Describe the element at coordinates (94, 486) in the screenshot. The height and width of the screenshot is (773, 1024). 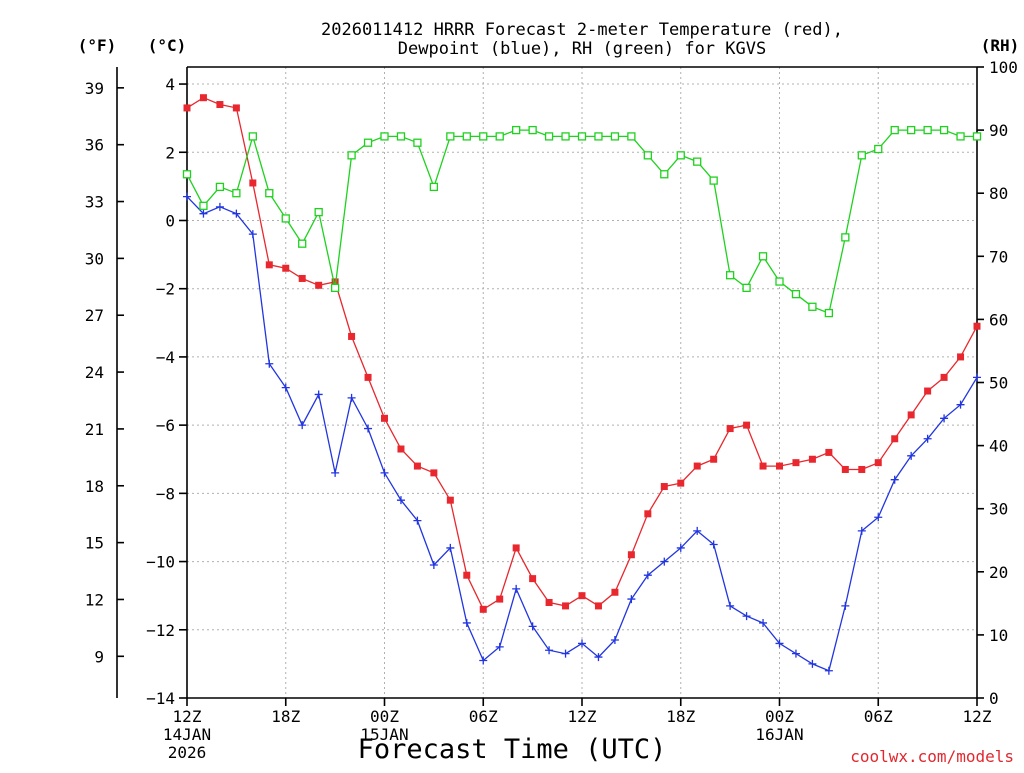
I see `fahrenheit-tick-label: 18` at that location.